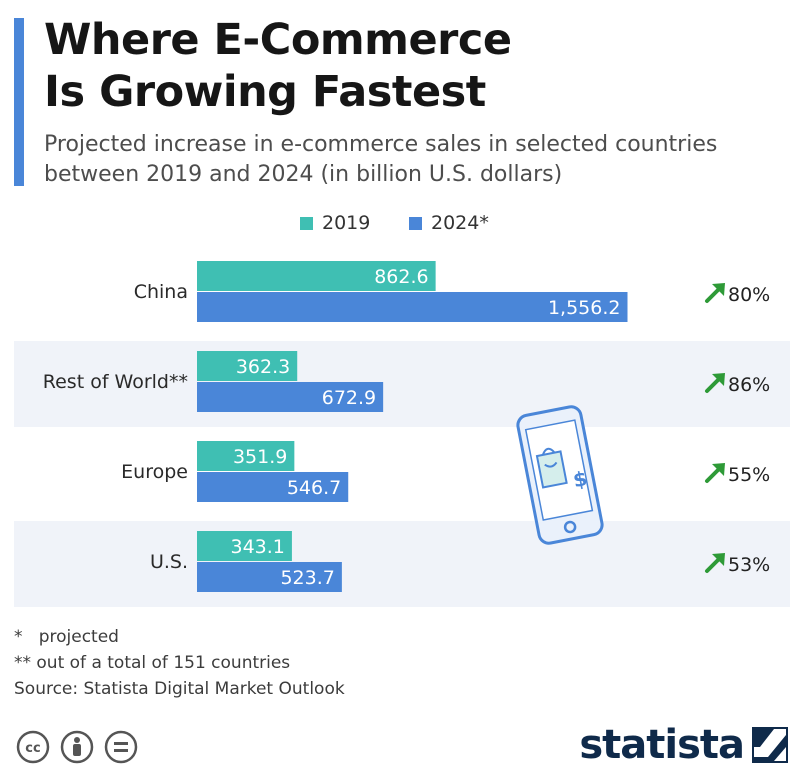 The height and width of the screenshot is (783, 800). I want to click on svg-text: cc, so click(32, 748).